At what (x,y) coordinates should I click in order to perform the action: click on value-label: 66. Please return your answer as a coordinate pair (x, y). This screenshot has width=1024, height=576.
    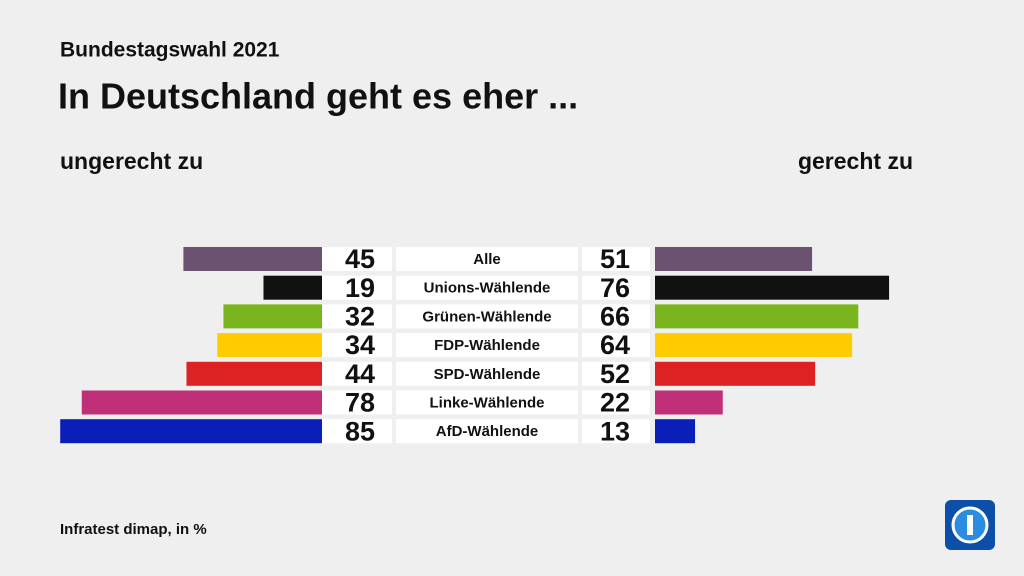
    Looking at the image, I should click on (615, 317).